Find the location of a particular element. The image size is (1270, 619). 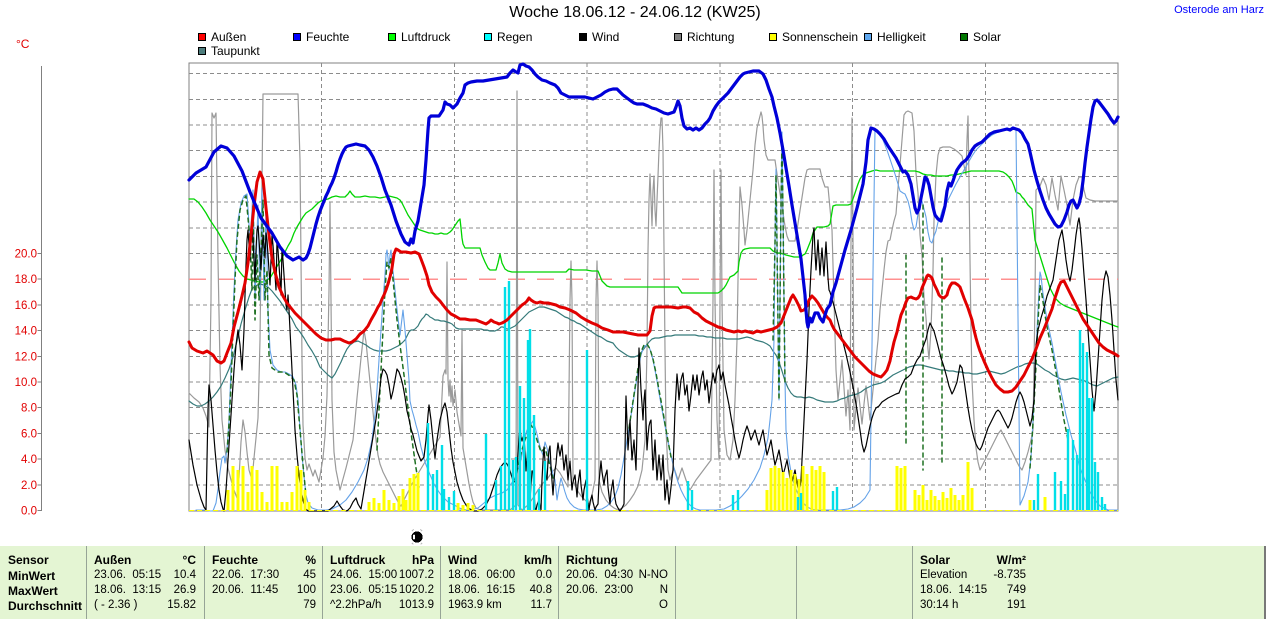

svg-text: 20.0 is located at coordinates (26, 255).